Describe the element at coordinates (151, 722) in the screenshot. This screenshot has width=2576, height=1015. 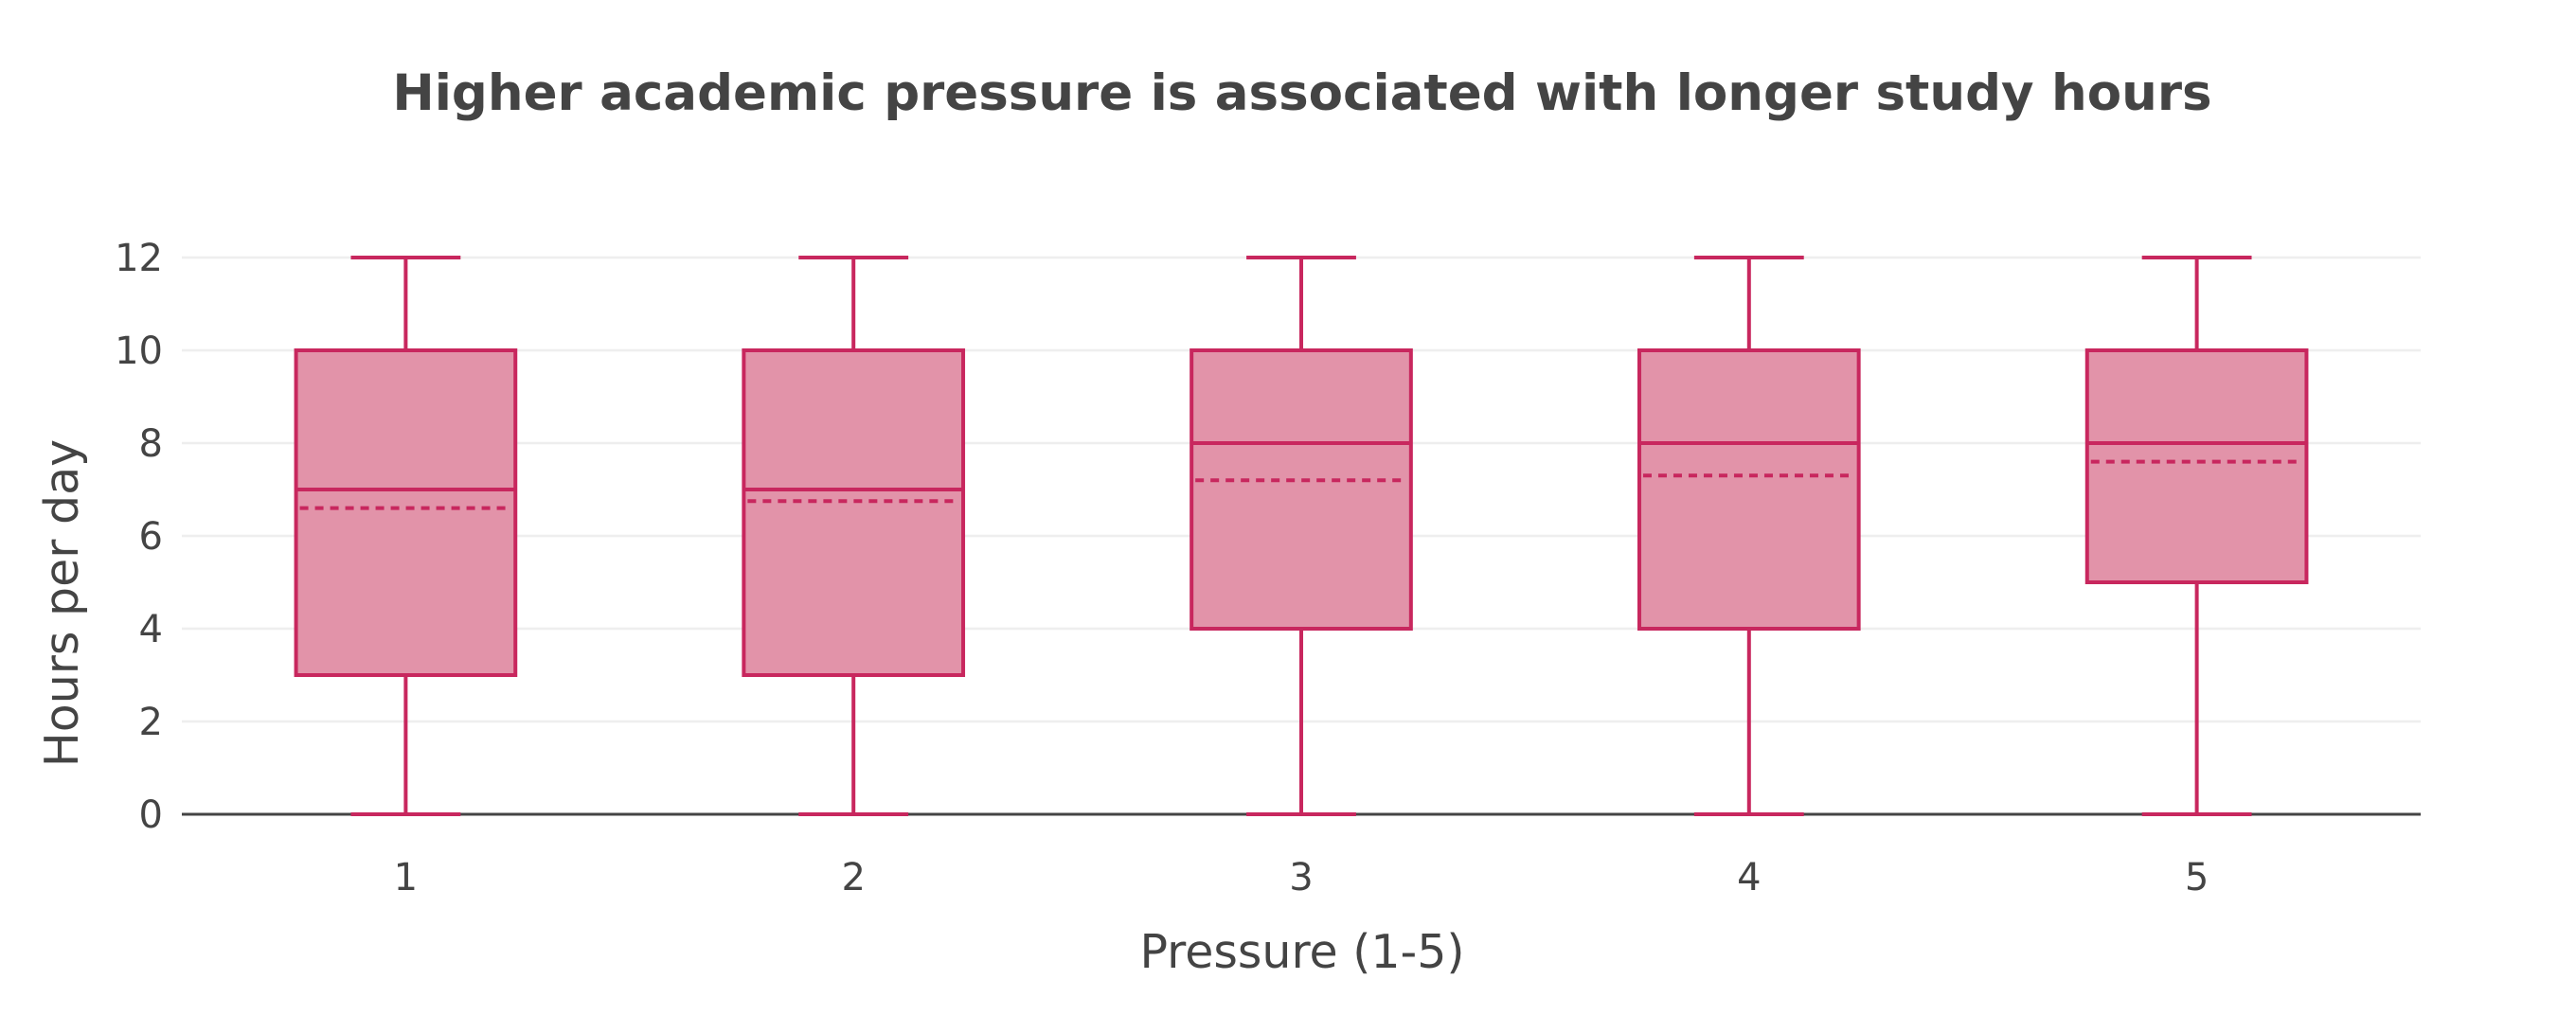
I see `y-tick-label-2: 2` at that location.